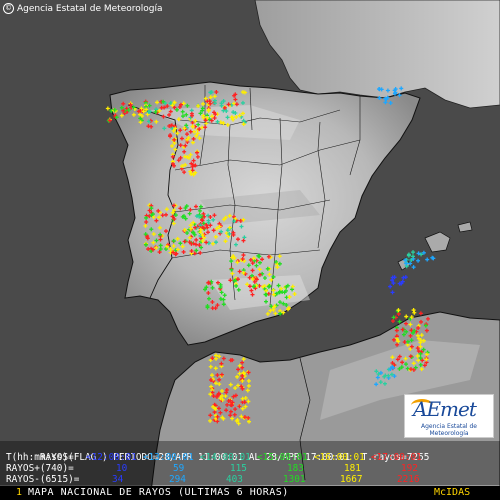 This screenshot has height=500, width=500. I want to click on positive-count: 192, so click(409, 468).